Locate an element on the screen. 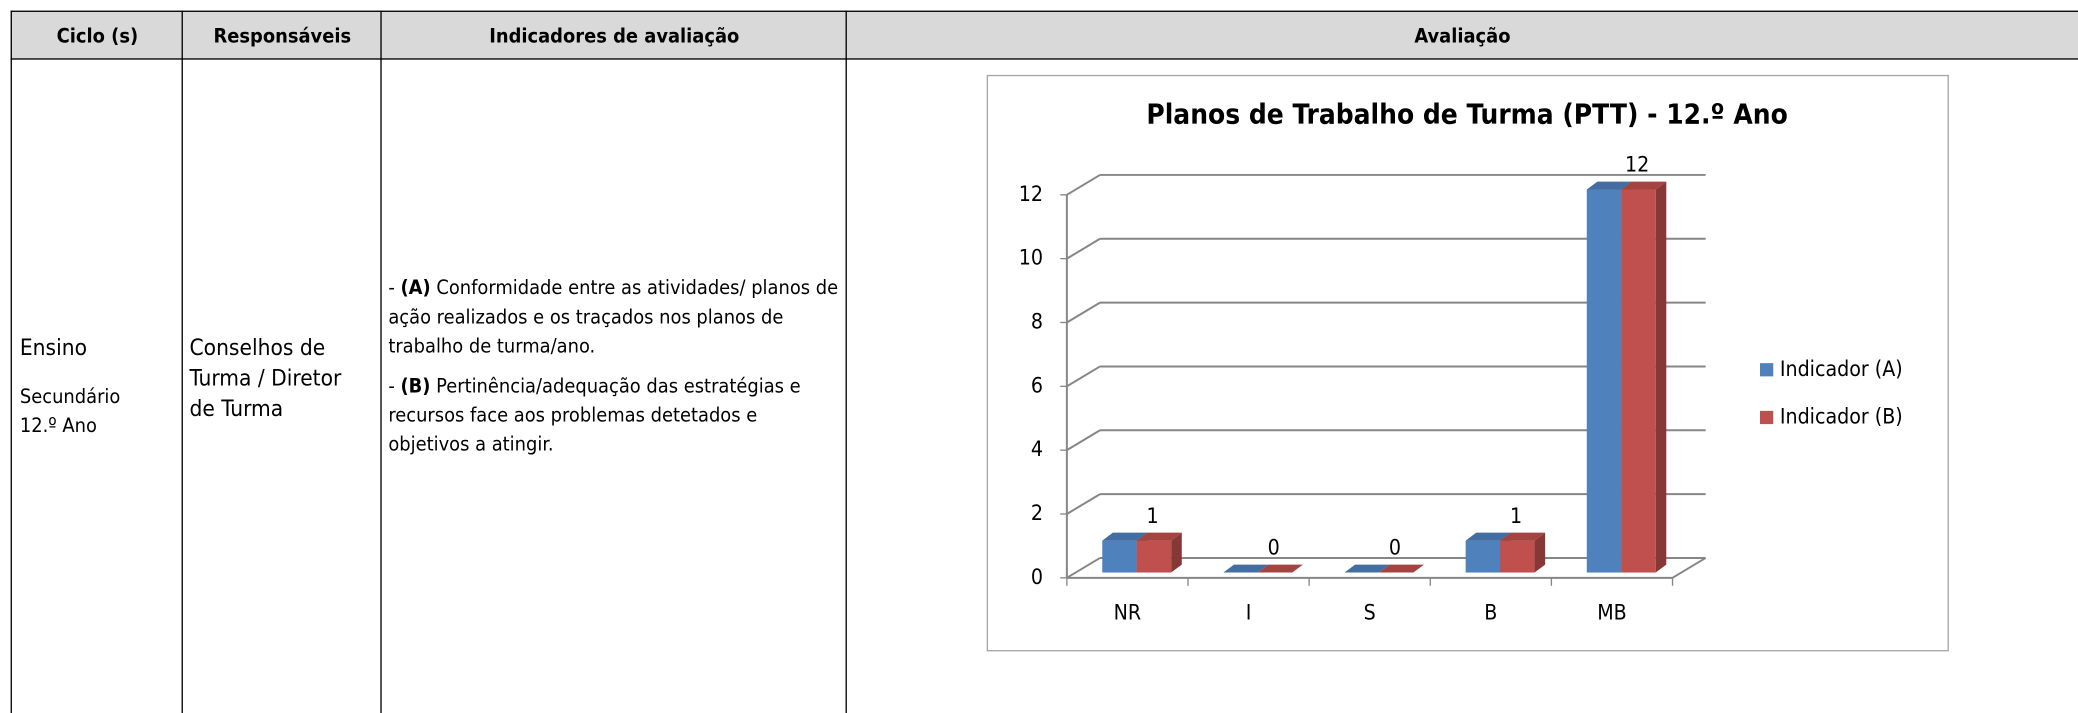 Image resolution: width=2078 pixels, height=713 pixels. responsible: Conselhos de Turma / Diretor de Turma is located at coordinates (265, 379).